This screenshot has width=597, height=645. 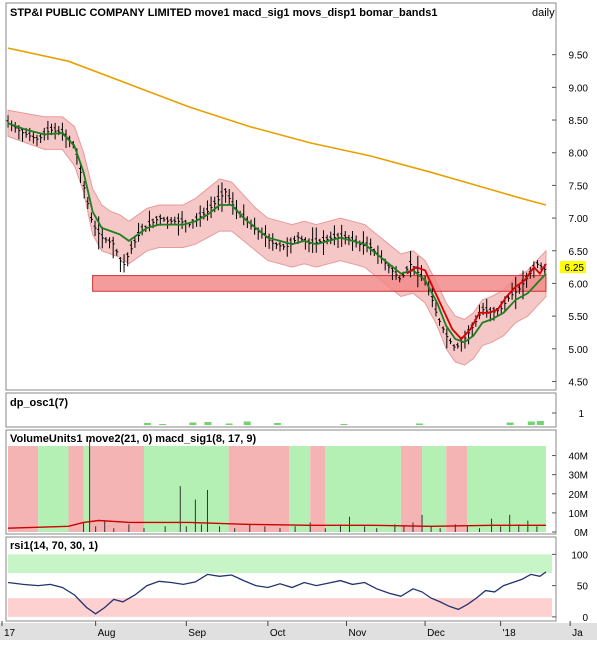 I want to click on x-axis-tick-label: Nov, so click(x=357, y=633).